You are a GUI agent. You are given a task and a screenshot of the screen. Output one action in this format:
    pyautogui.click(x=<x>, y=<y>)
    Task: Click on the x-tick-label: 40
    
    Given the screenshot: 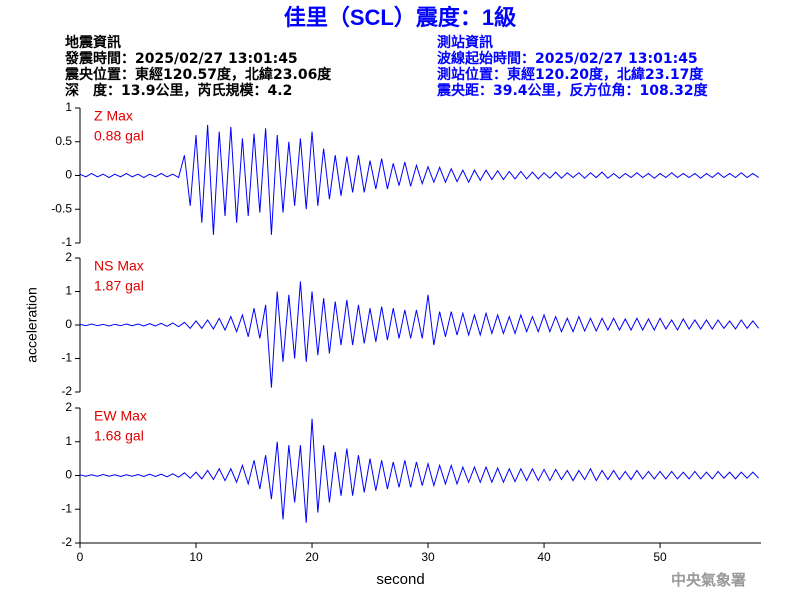 What is the action you would take?
    pyautogui.click(x=544, y=557)
    